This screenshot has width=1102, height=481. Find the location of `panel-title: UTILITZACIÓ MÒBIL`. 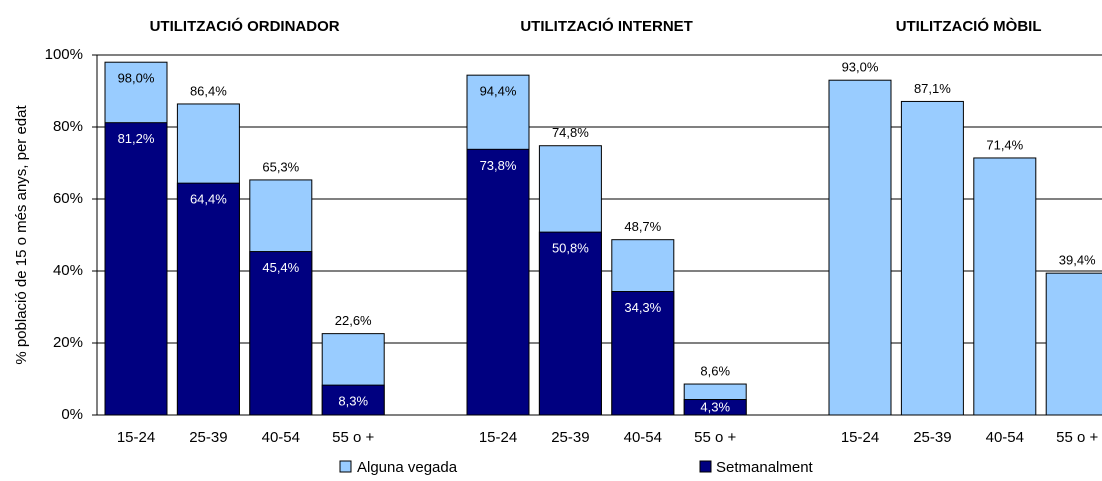

panel-title: UTILITZACIÓ MÒBIL is located at coordinates (969, 26).